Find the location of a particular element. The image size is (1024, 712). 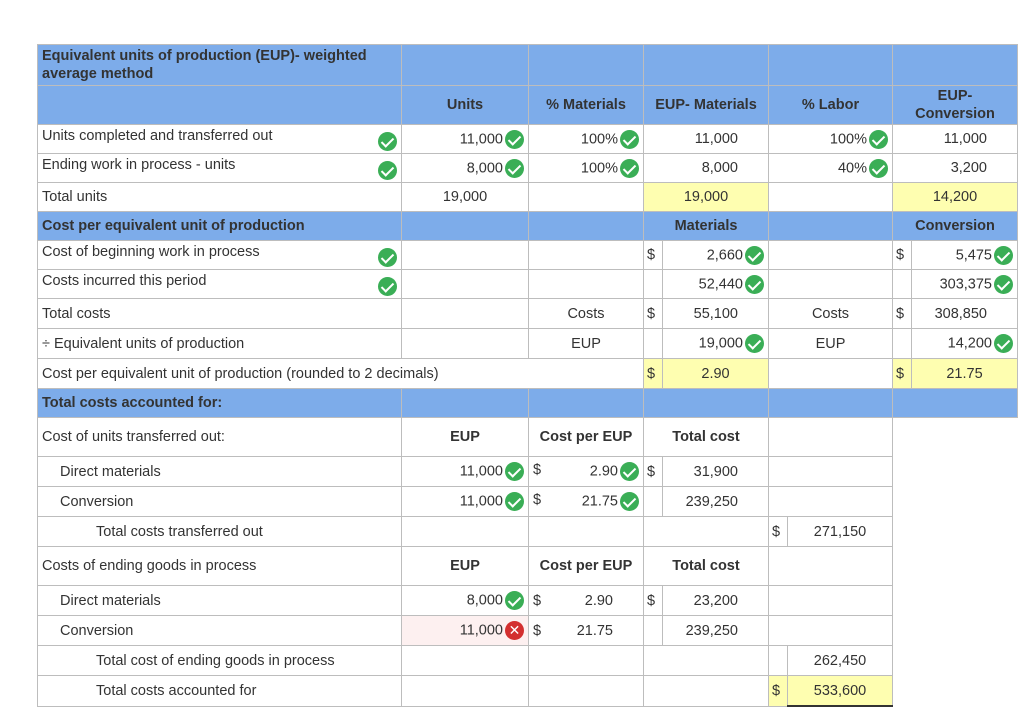

pct-materials-completed-input: 100% is located at coordinates (599, 138).